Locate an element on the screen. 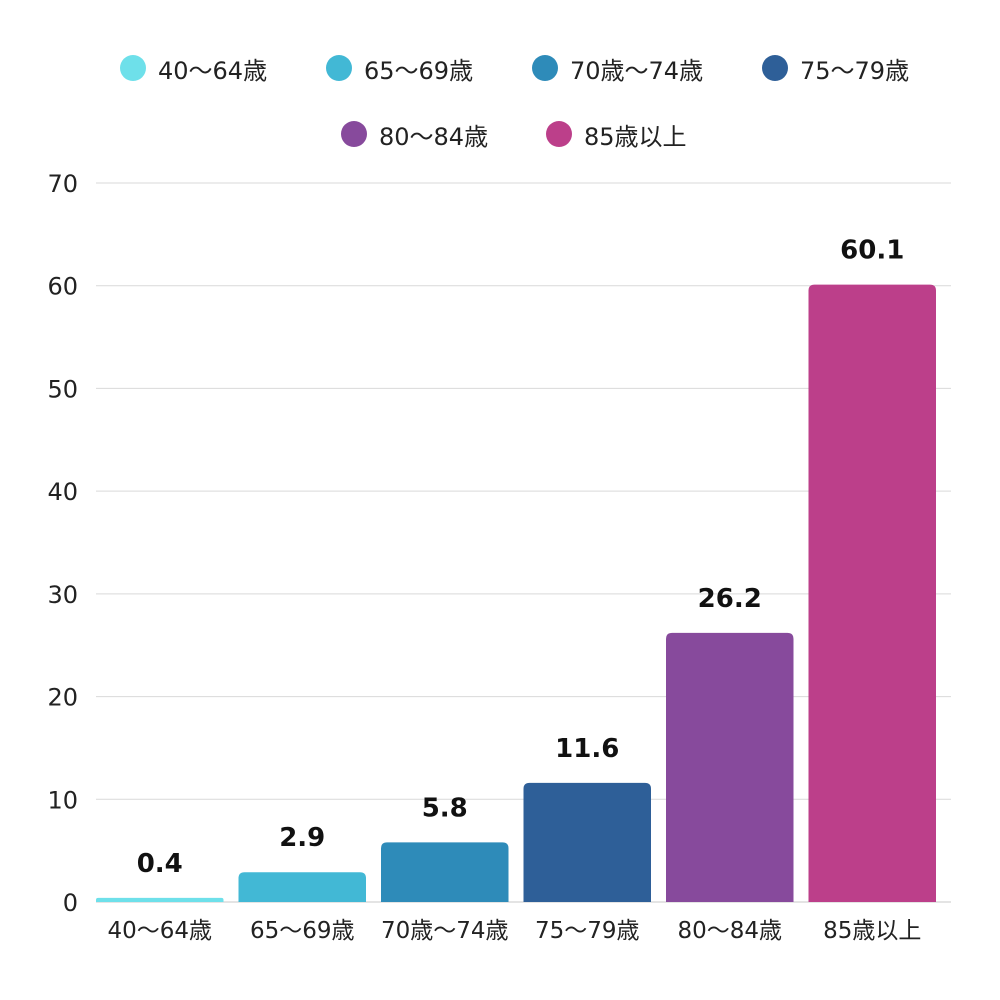  y-tick-label: 40 is located at coordinates (62, 492).